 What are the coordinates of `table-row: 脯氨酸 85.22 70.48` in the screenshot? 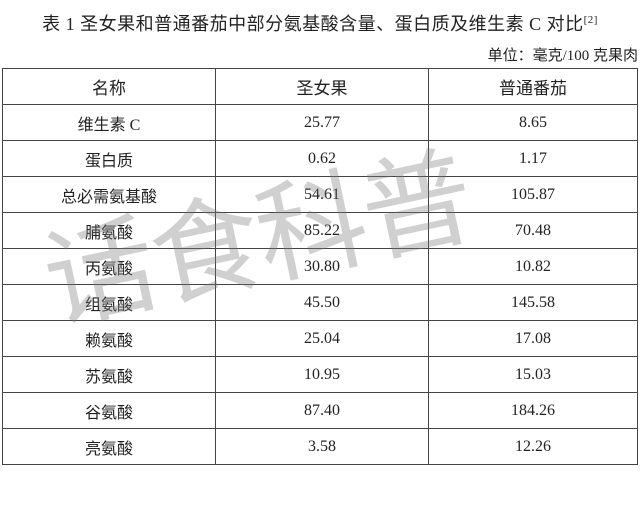 It's located at (320, 230).